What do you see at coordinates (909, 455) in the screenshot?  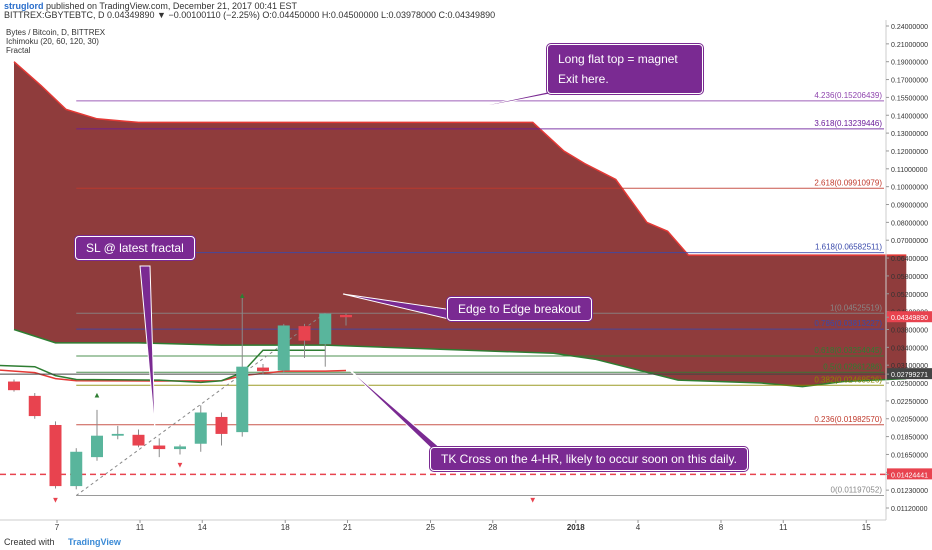 I see `y-tick-26: 0.01650000` at bounding box center [909, 455].